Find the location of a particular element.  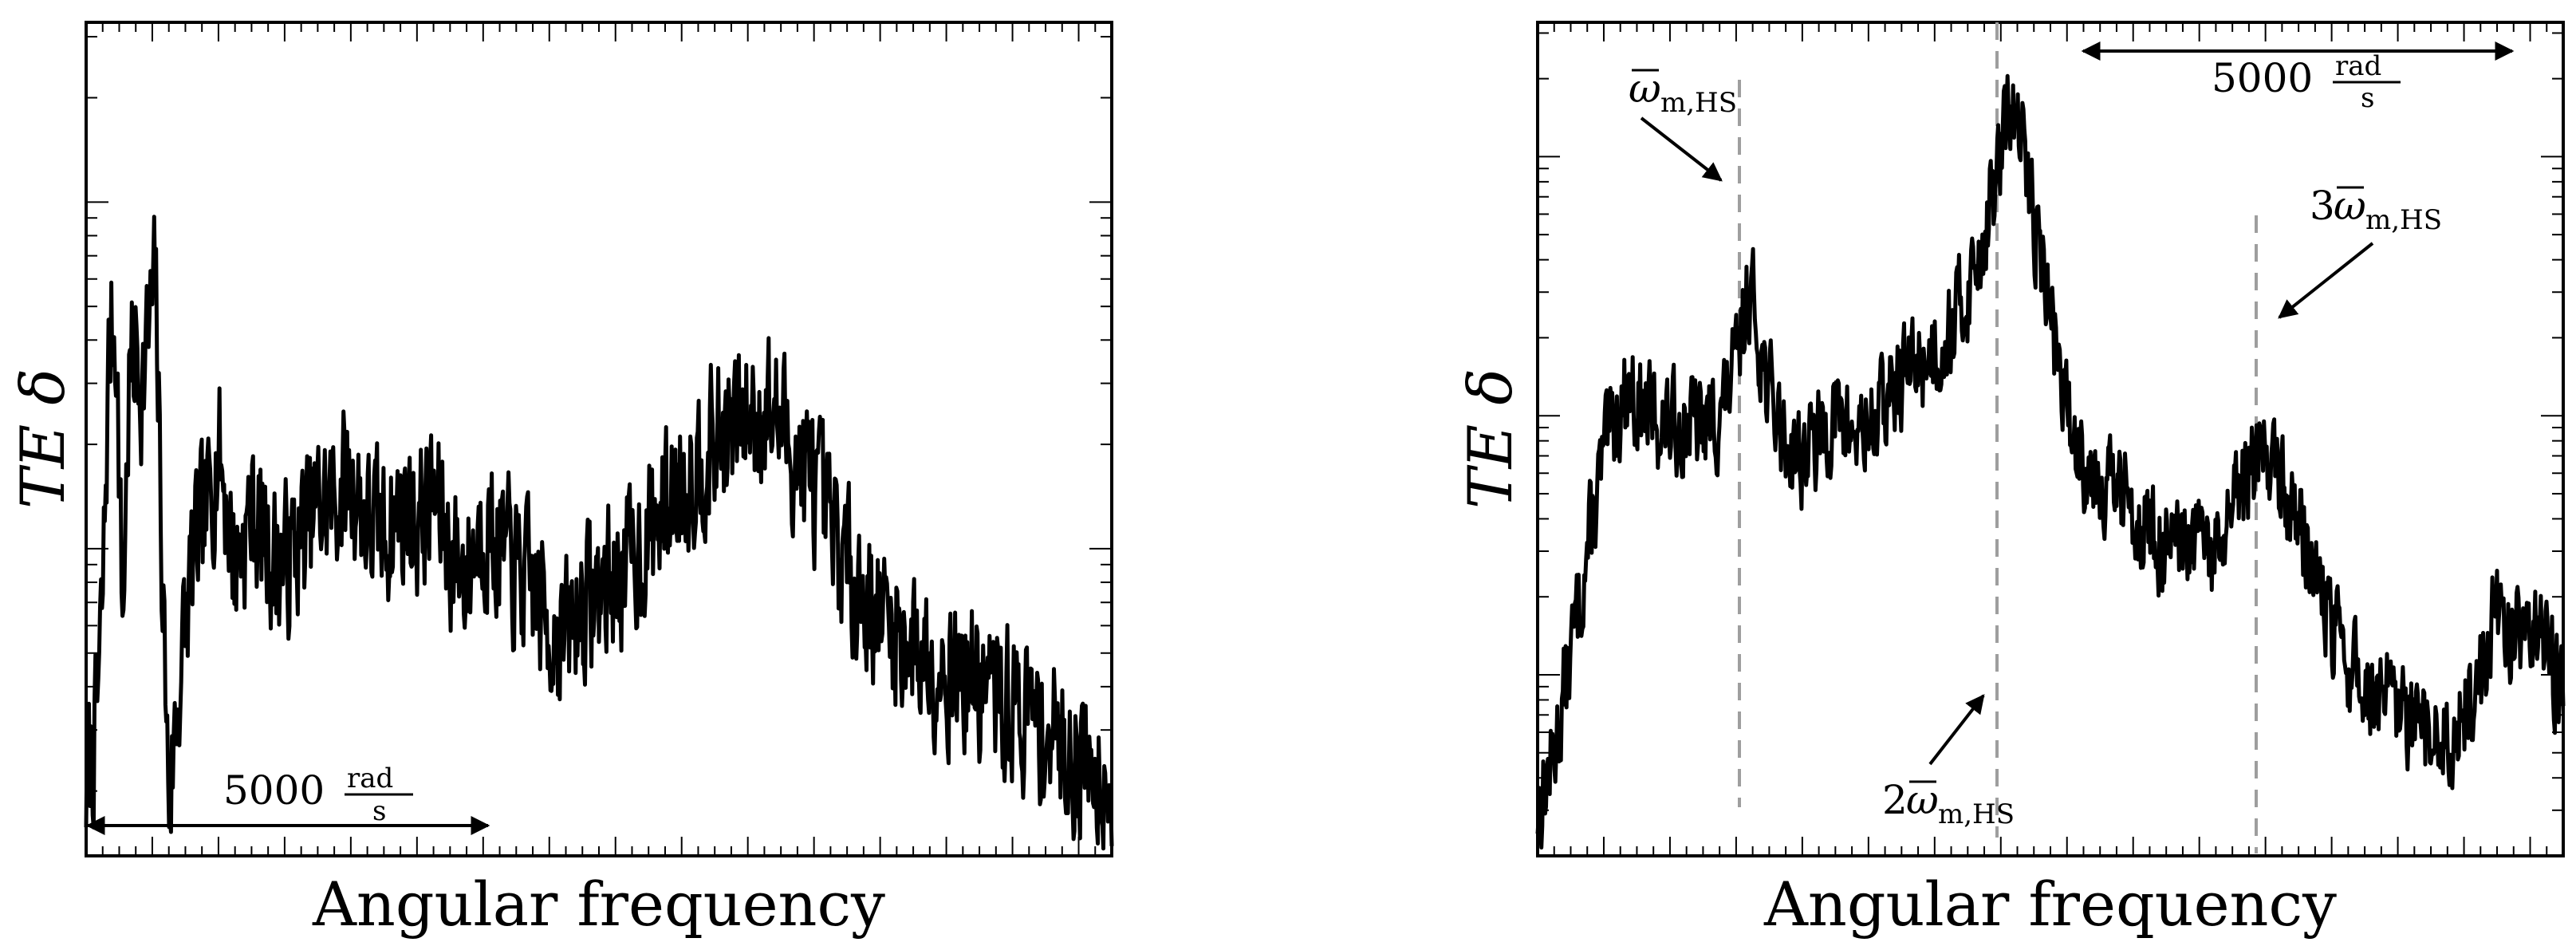

annotation-omega-1-arrow is located at coordinates (1681, 149).